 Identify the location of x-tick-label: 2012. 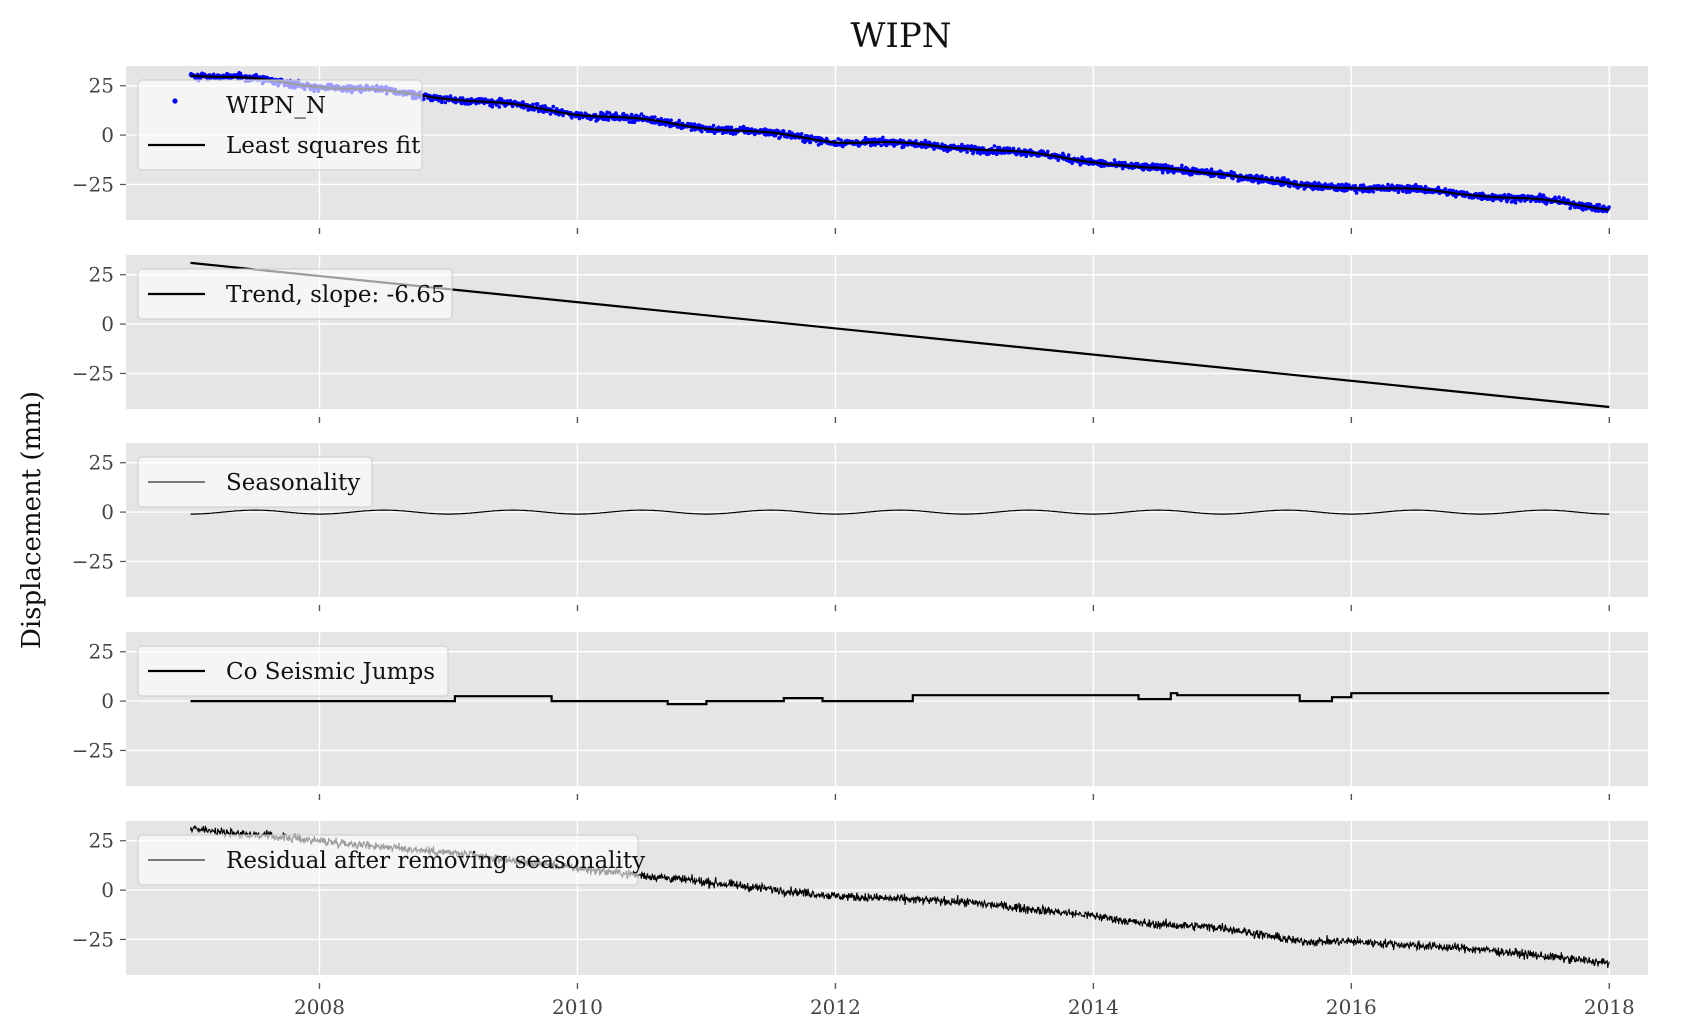
(835, 1007).